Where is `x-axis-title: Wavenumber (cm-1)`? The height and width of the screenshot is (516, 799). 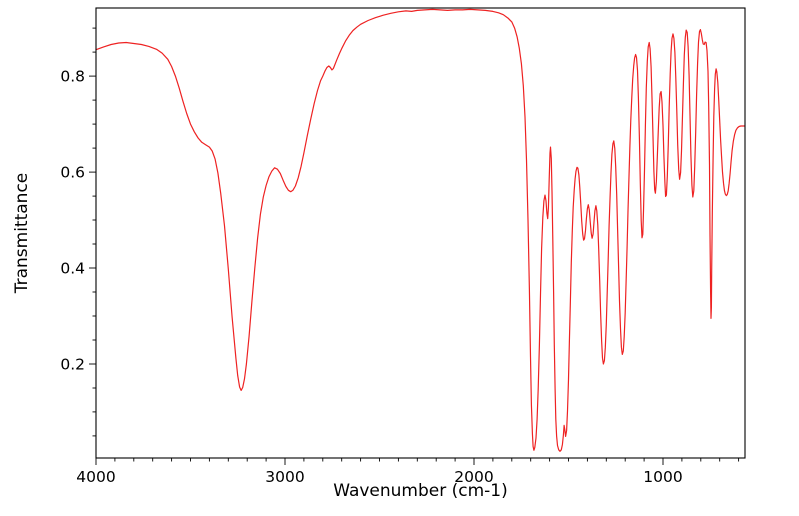 x-axis-title: Wavenumber (cm-1) is located at coordinates (420, 491).